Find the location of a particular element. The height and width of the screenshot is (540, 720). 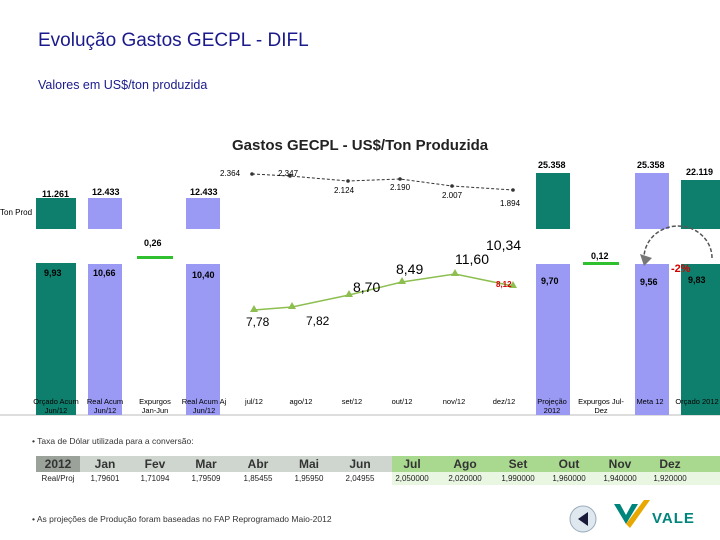

rates-header-cell: Set is located at coordinates (518, 464).